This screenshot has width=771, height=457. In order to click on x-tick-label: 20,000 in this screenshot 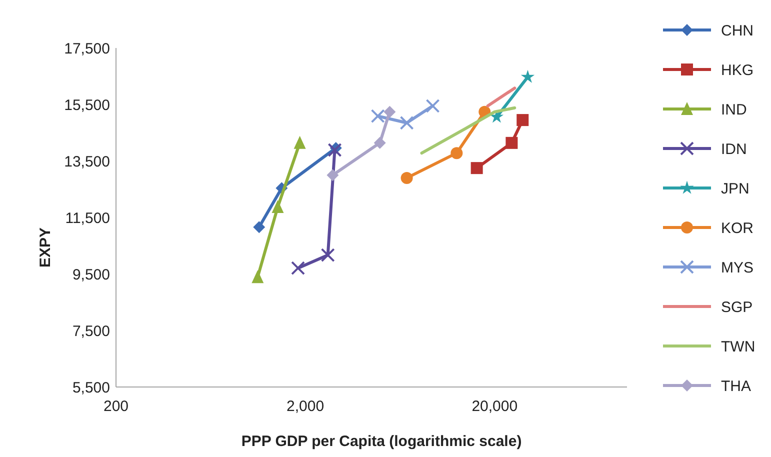, I will do `click(495, 406)`.